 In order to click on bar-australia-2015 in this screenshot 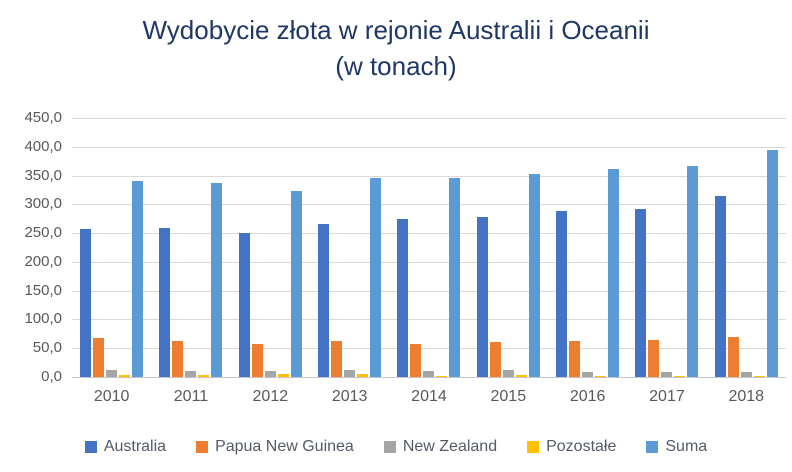, I will do `click(482, 297)`.